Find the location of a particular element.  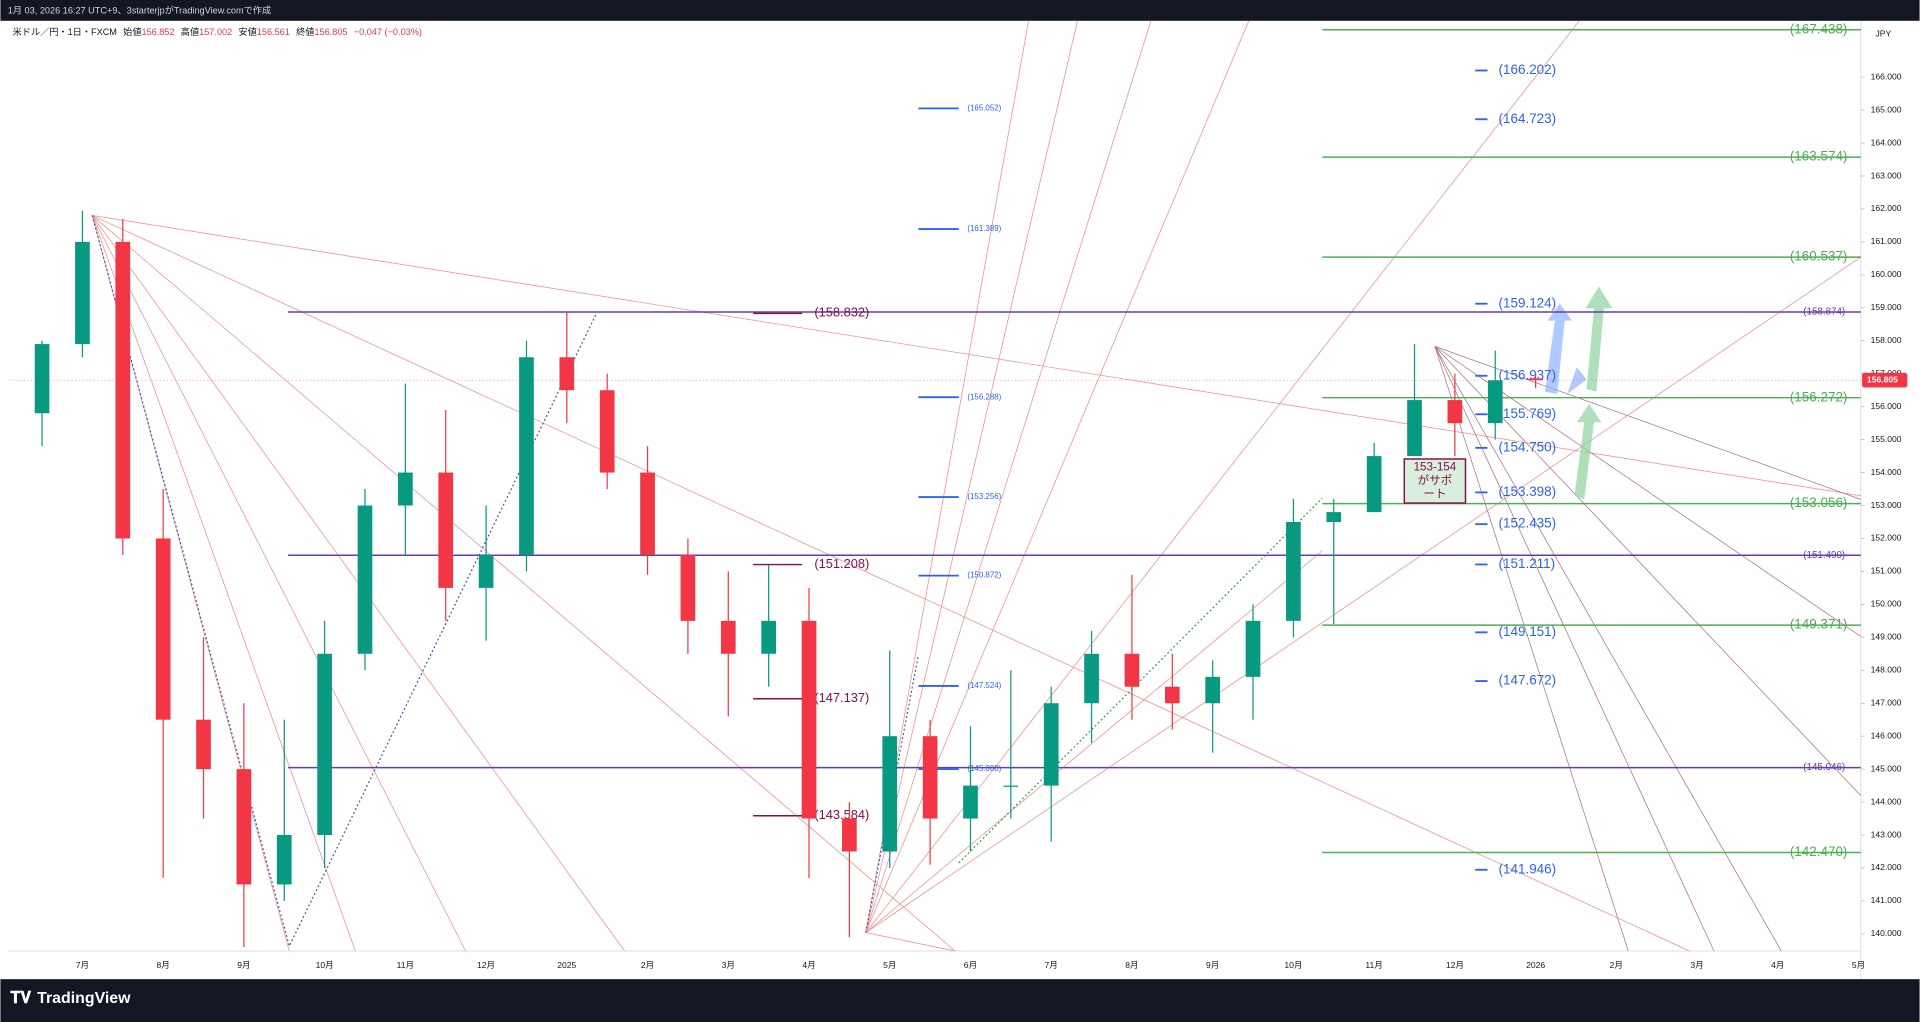

low-label: 安値 is located at coordinates (247, 31).